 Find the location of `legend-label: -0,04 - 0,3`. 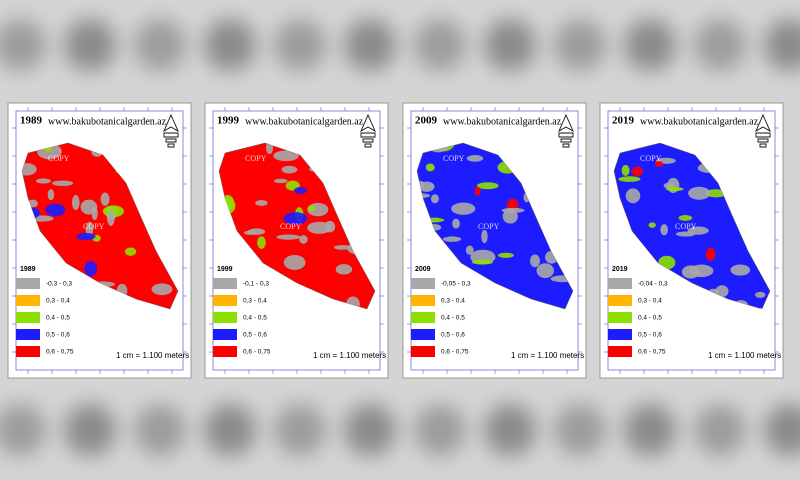

legend-label: -0,04 - 0,3 is located at coordinates (653, 284).